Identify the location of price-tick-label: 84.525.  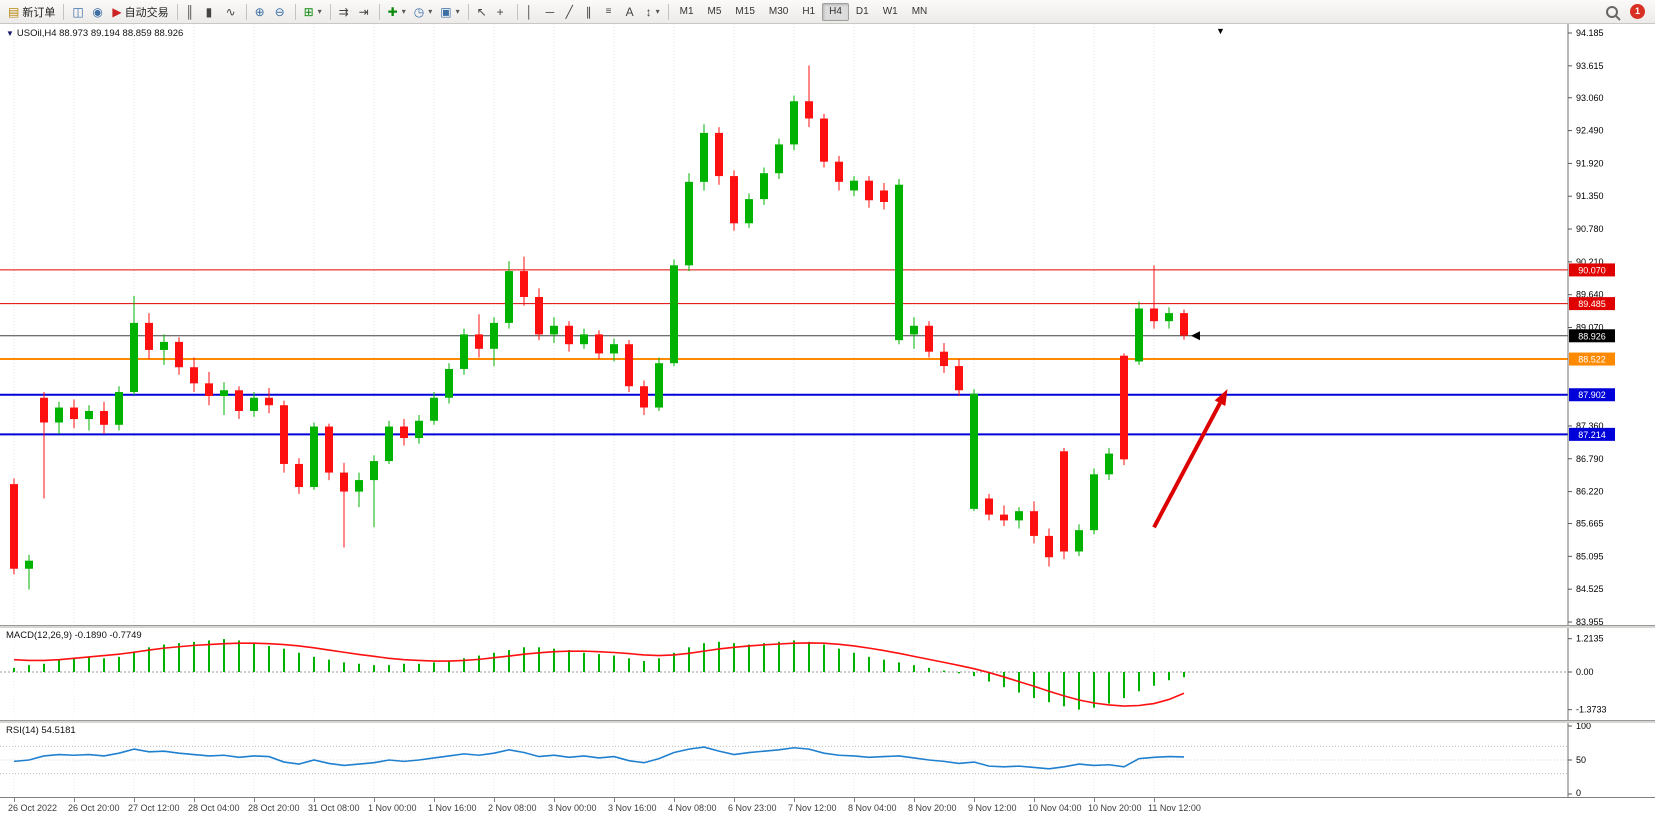
(1590, 589).